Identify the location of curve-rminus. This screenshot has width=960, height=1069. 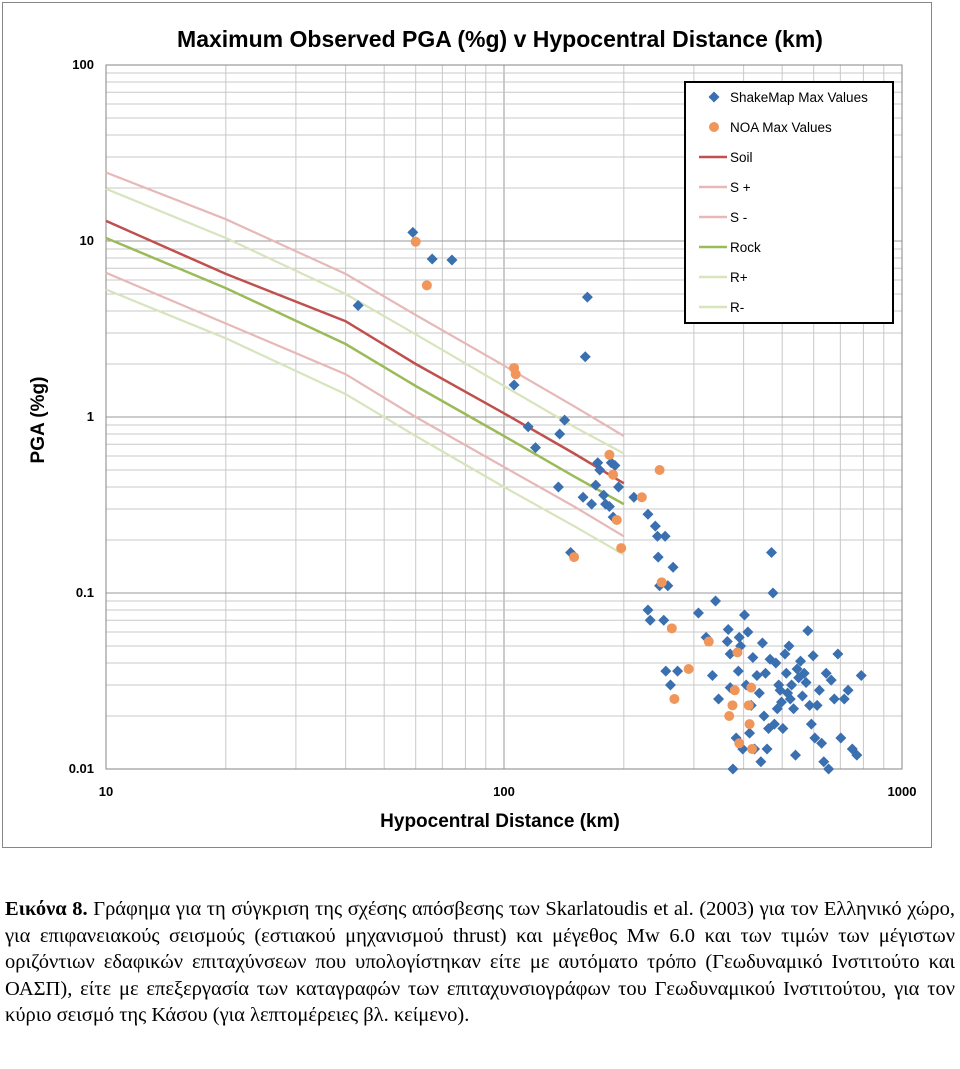
(365, 422).